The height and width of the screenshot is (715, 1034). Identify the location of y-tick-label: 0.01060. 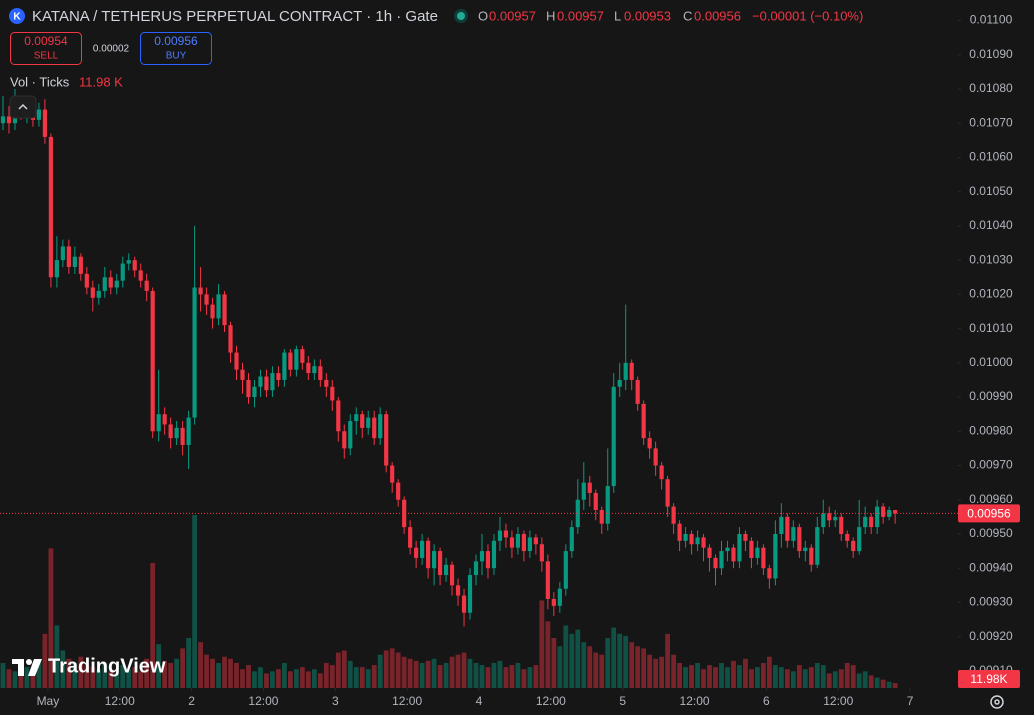
(991, 157).